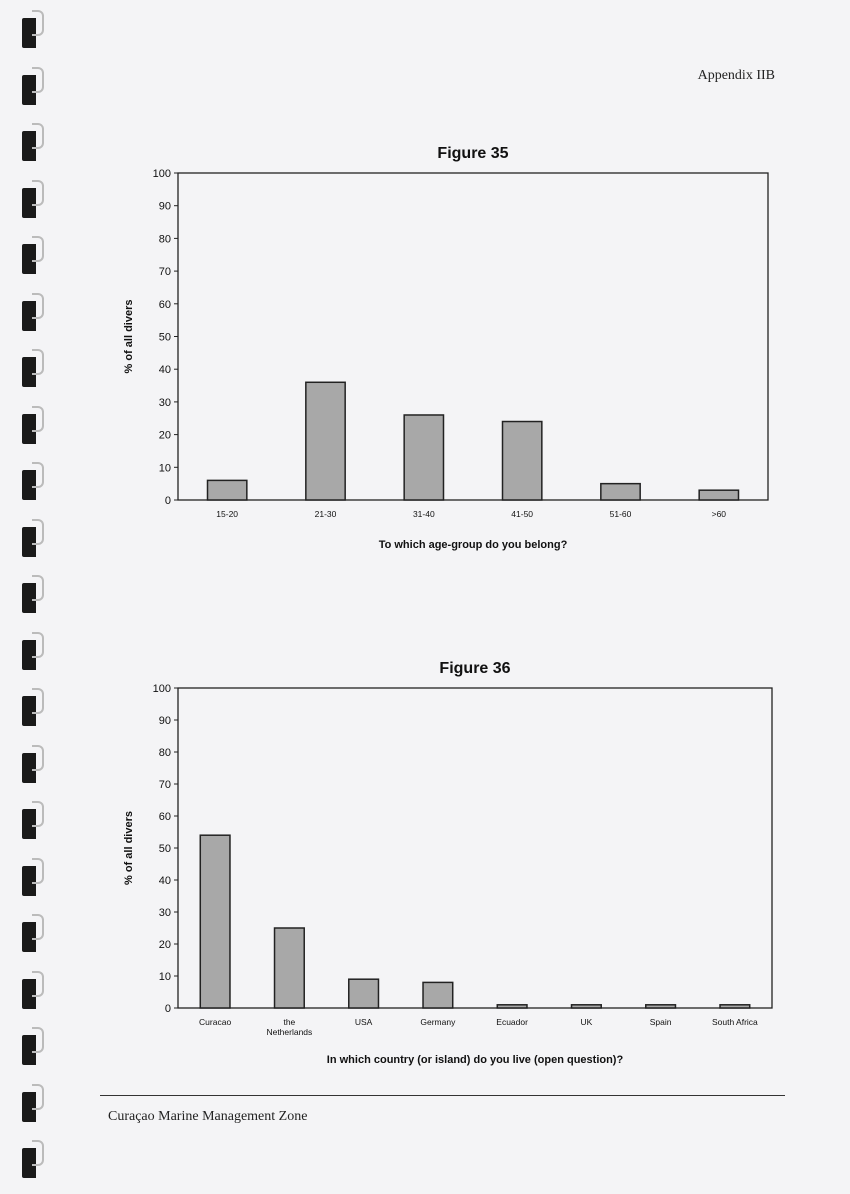  What do you see at coordinates (438, 995) in the screenshot?
I see `bar-germany` at bounding box center [438, 995].